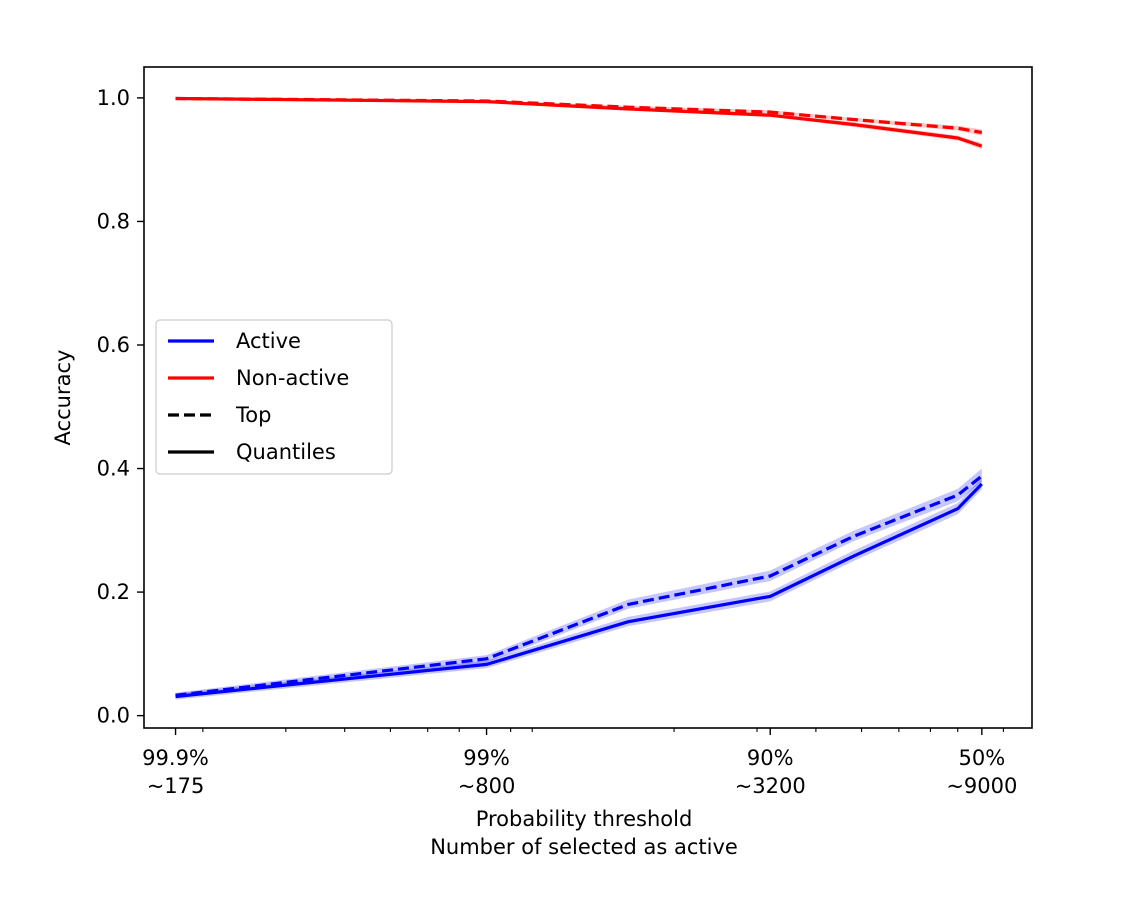  I want to click on y-tick-label: 0.6, so click(113, 345).